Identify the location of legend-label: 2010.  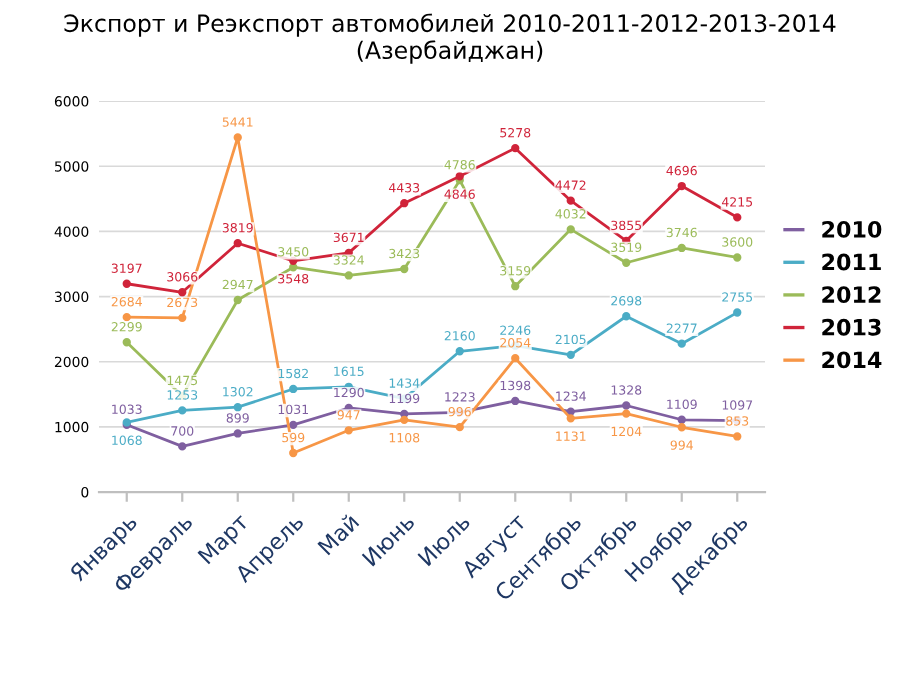
(852, 229).